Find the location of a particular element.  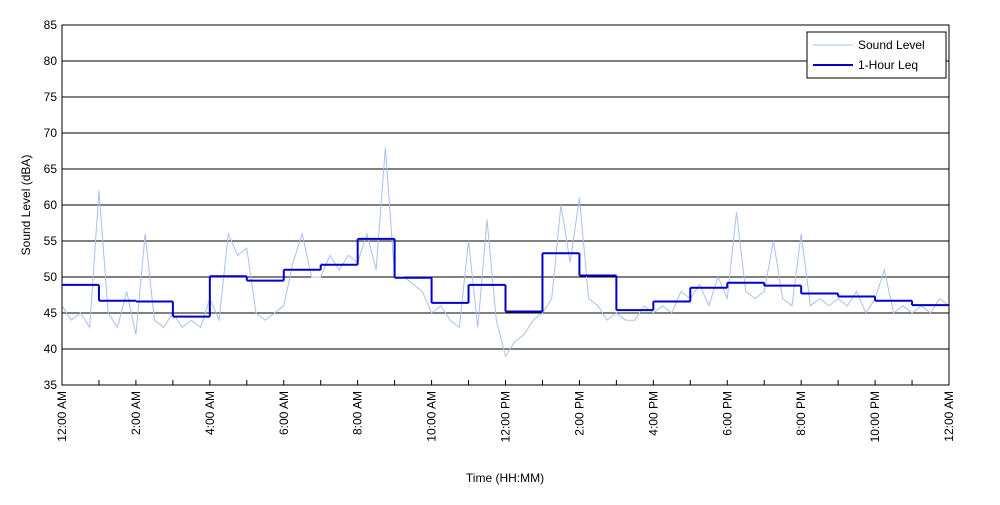

y-tick-label: 60 is located at coordinates (51, 205).